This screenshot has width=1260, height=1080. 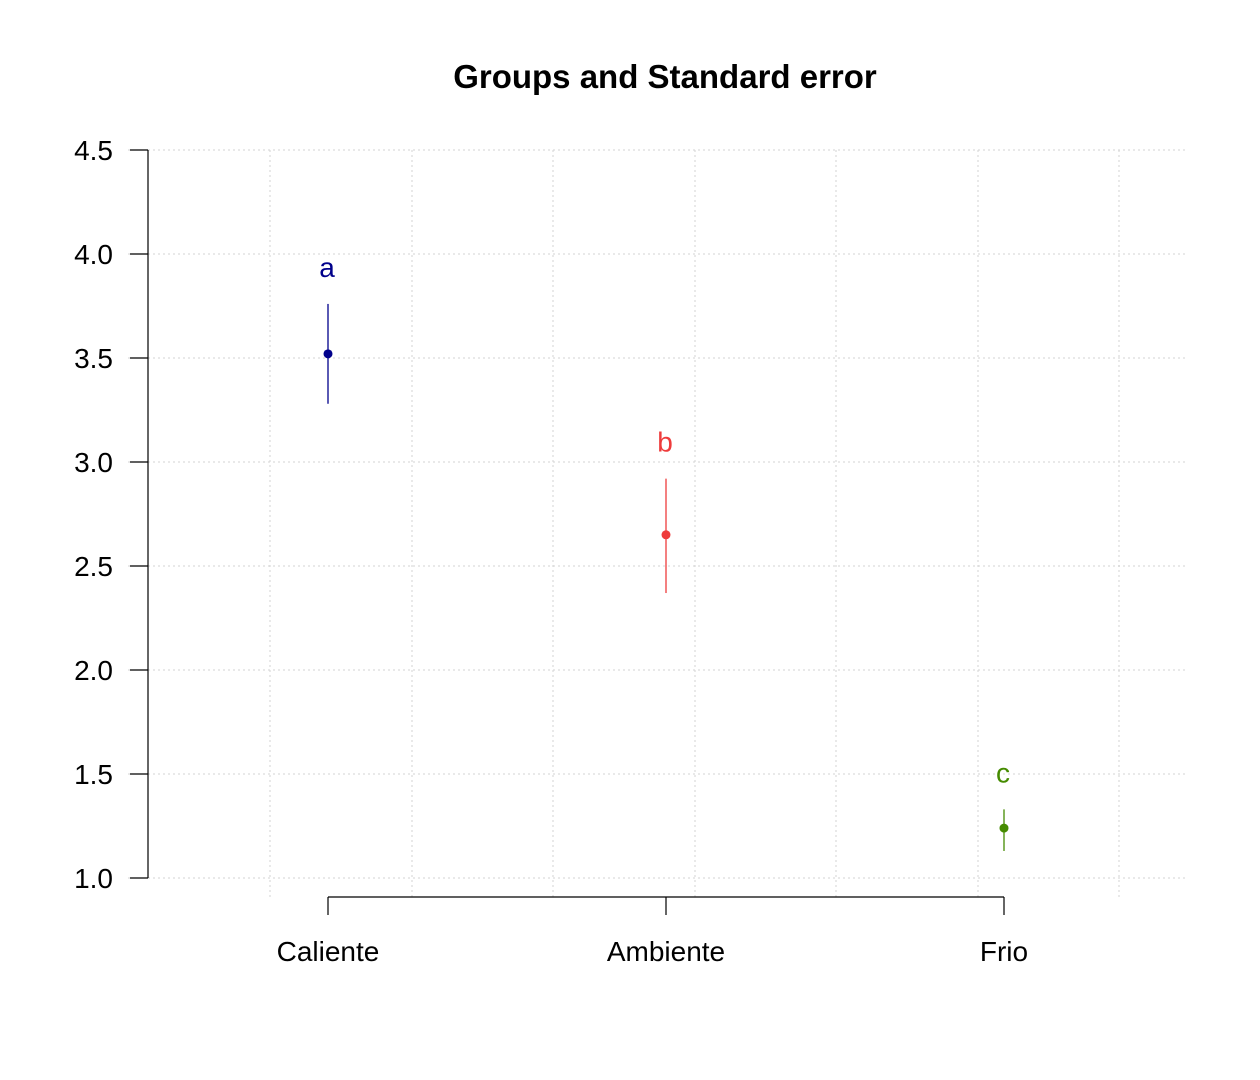 I want to click on y-axis: 1.0 1.5 2.0 2.5 3.0 3.5 4.0 4.5, so click(x=111, y=514).